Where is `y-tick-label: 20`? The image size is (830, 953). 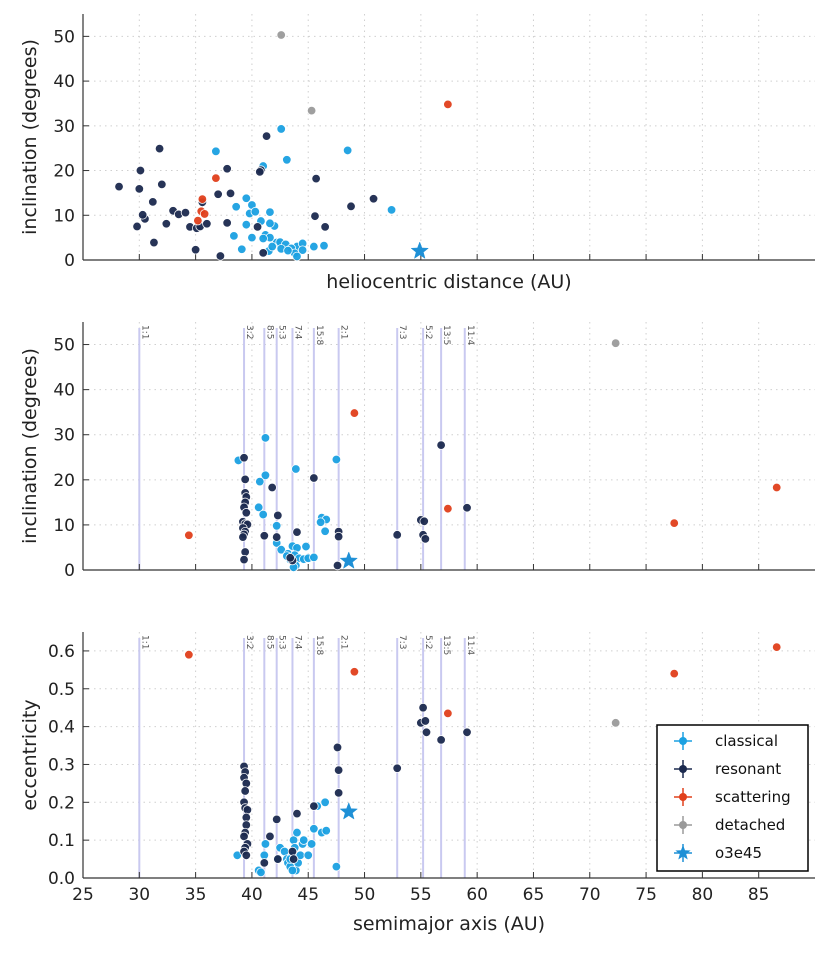
y-tick-label: 20 is located at coordinates (64, 172).